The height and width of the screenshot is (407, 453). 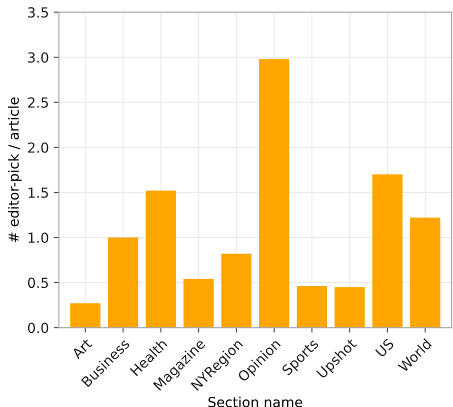 What do you see at coordinates (38, 102) in the screenshot?
I see `y-tick-label: 2.5` at bounding box center [38, 102].